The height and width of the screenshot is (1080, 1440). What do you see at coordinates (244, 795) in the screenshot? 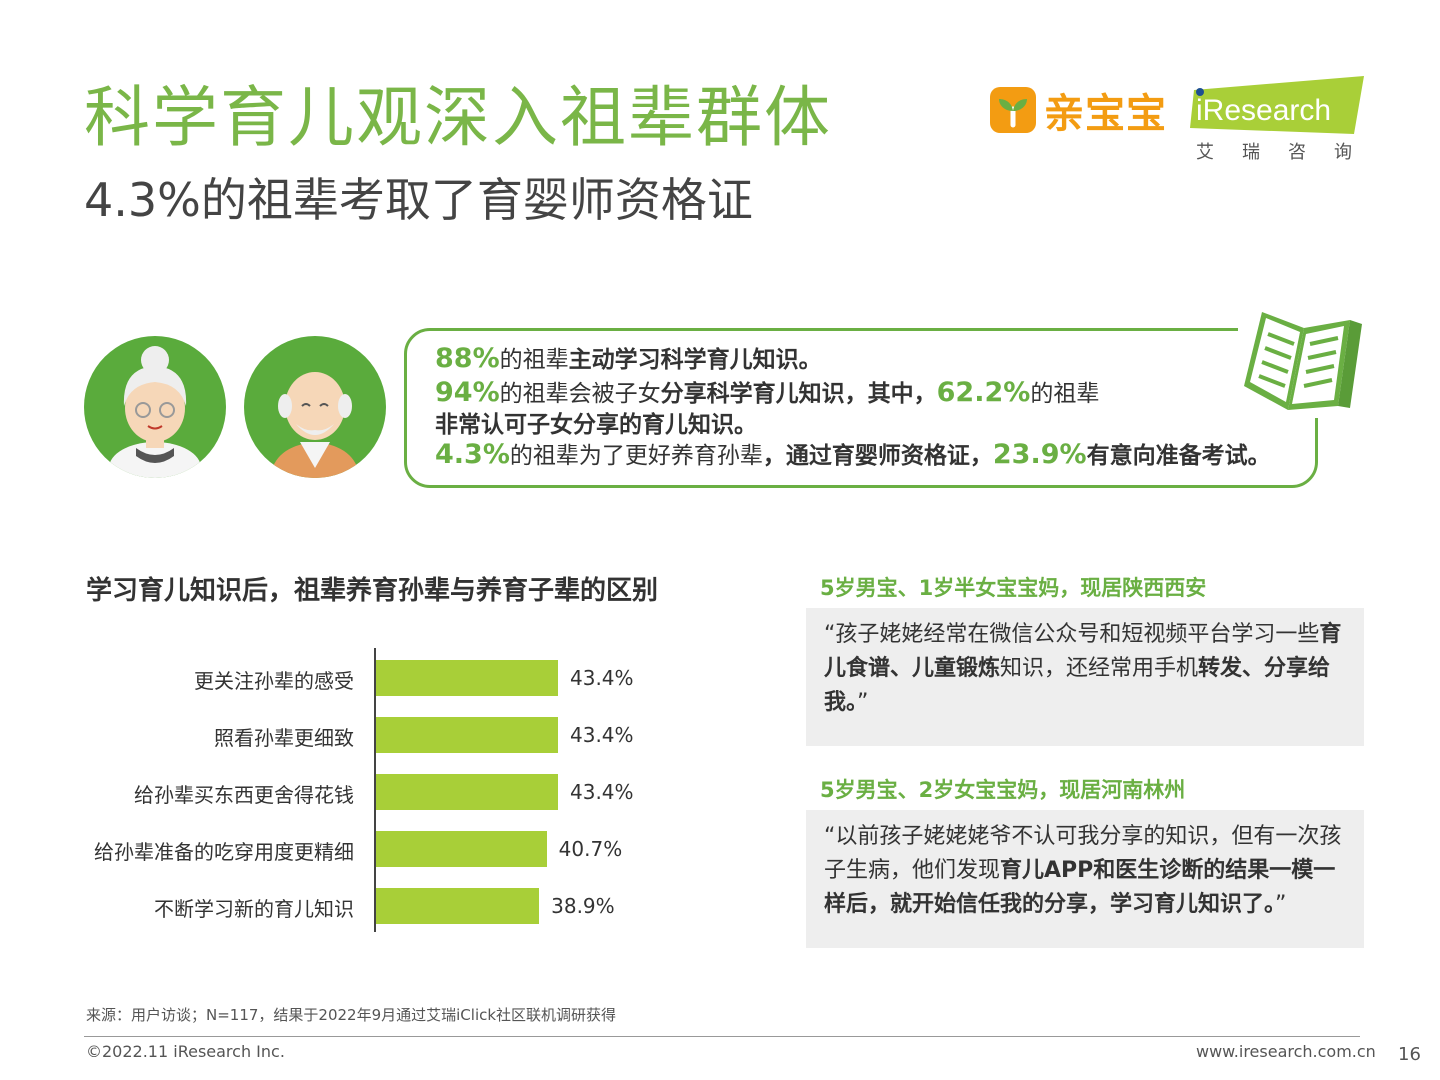
I see `bar-category-label: 给孙辈买东西更舍得花钱` at bounding box center [244, 795].